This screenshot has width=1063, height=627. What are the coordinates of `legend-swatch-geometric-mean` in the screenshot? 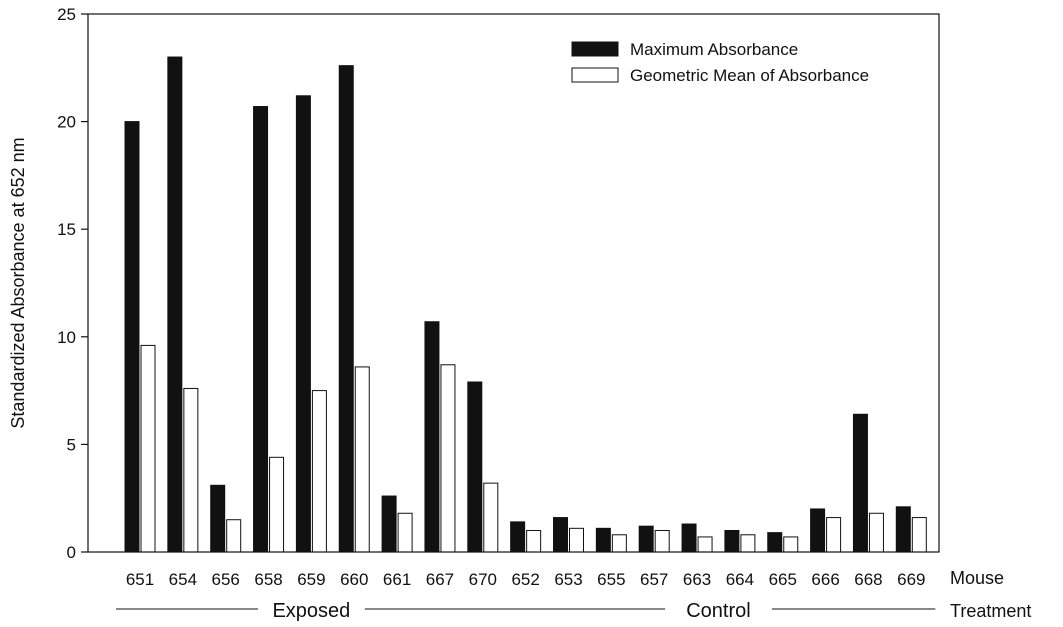 It's located at (595, 75).